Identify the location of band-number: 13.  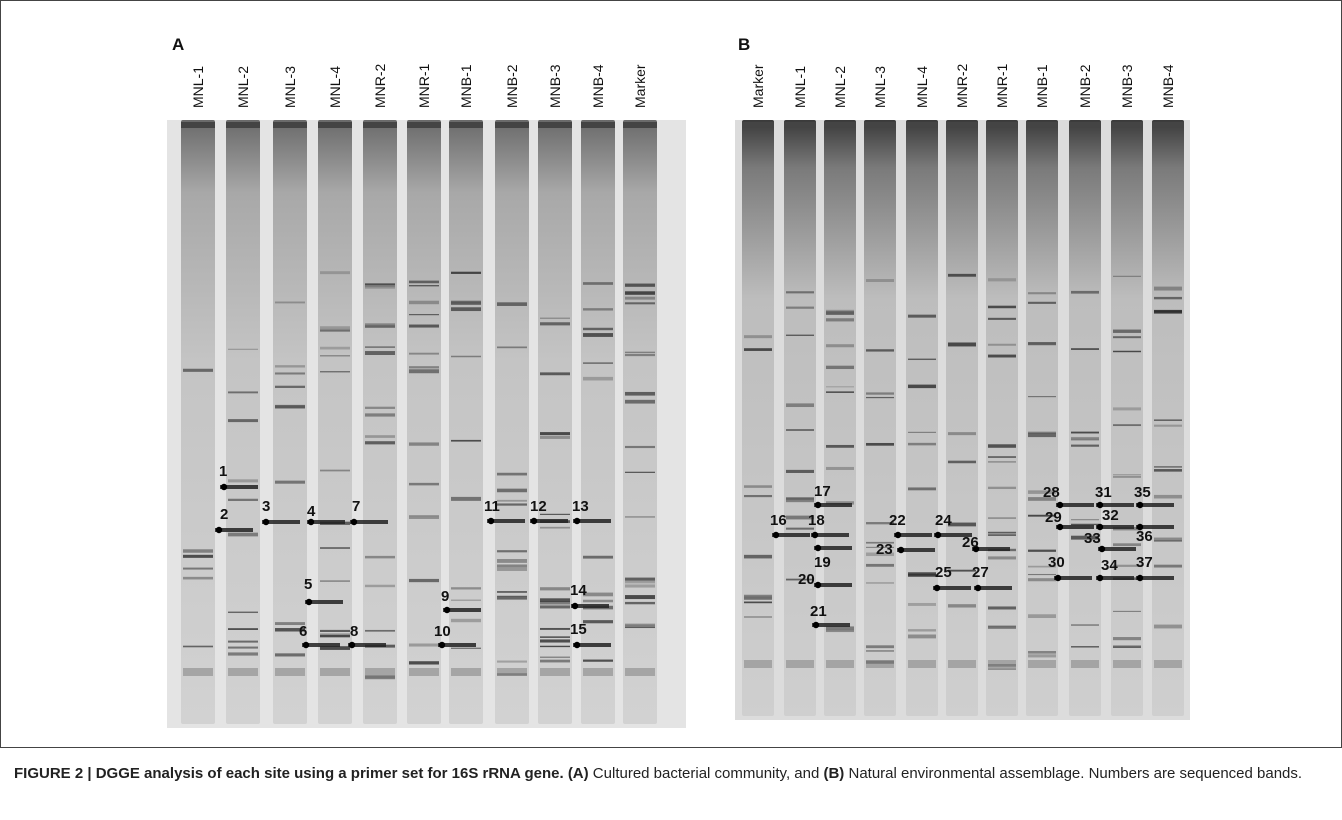
(580, 506).